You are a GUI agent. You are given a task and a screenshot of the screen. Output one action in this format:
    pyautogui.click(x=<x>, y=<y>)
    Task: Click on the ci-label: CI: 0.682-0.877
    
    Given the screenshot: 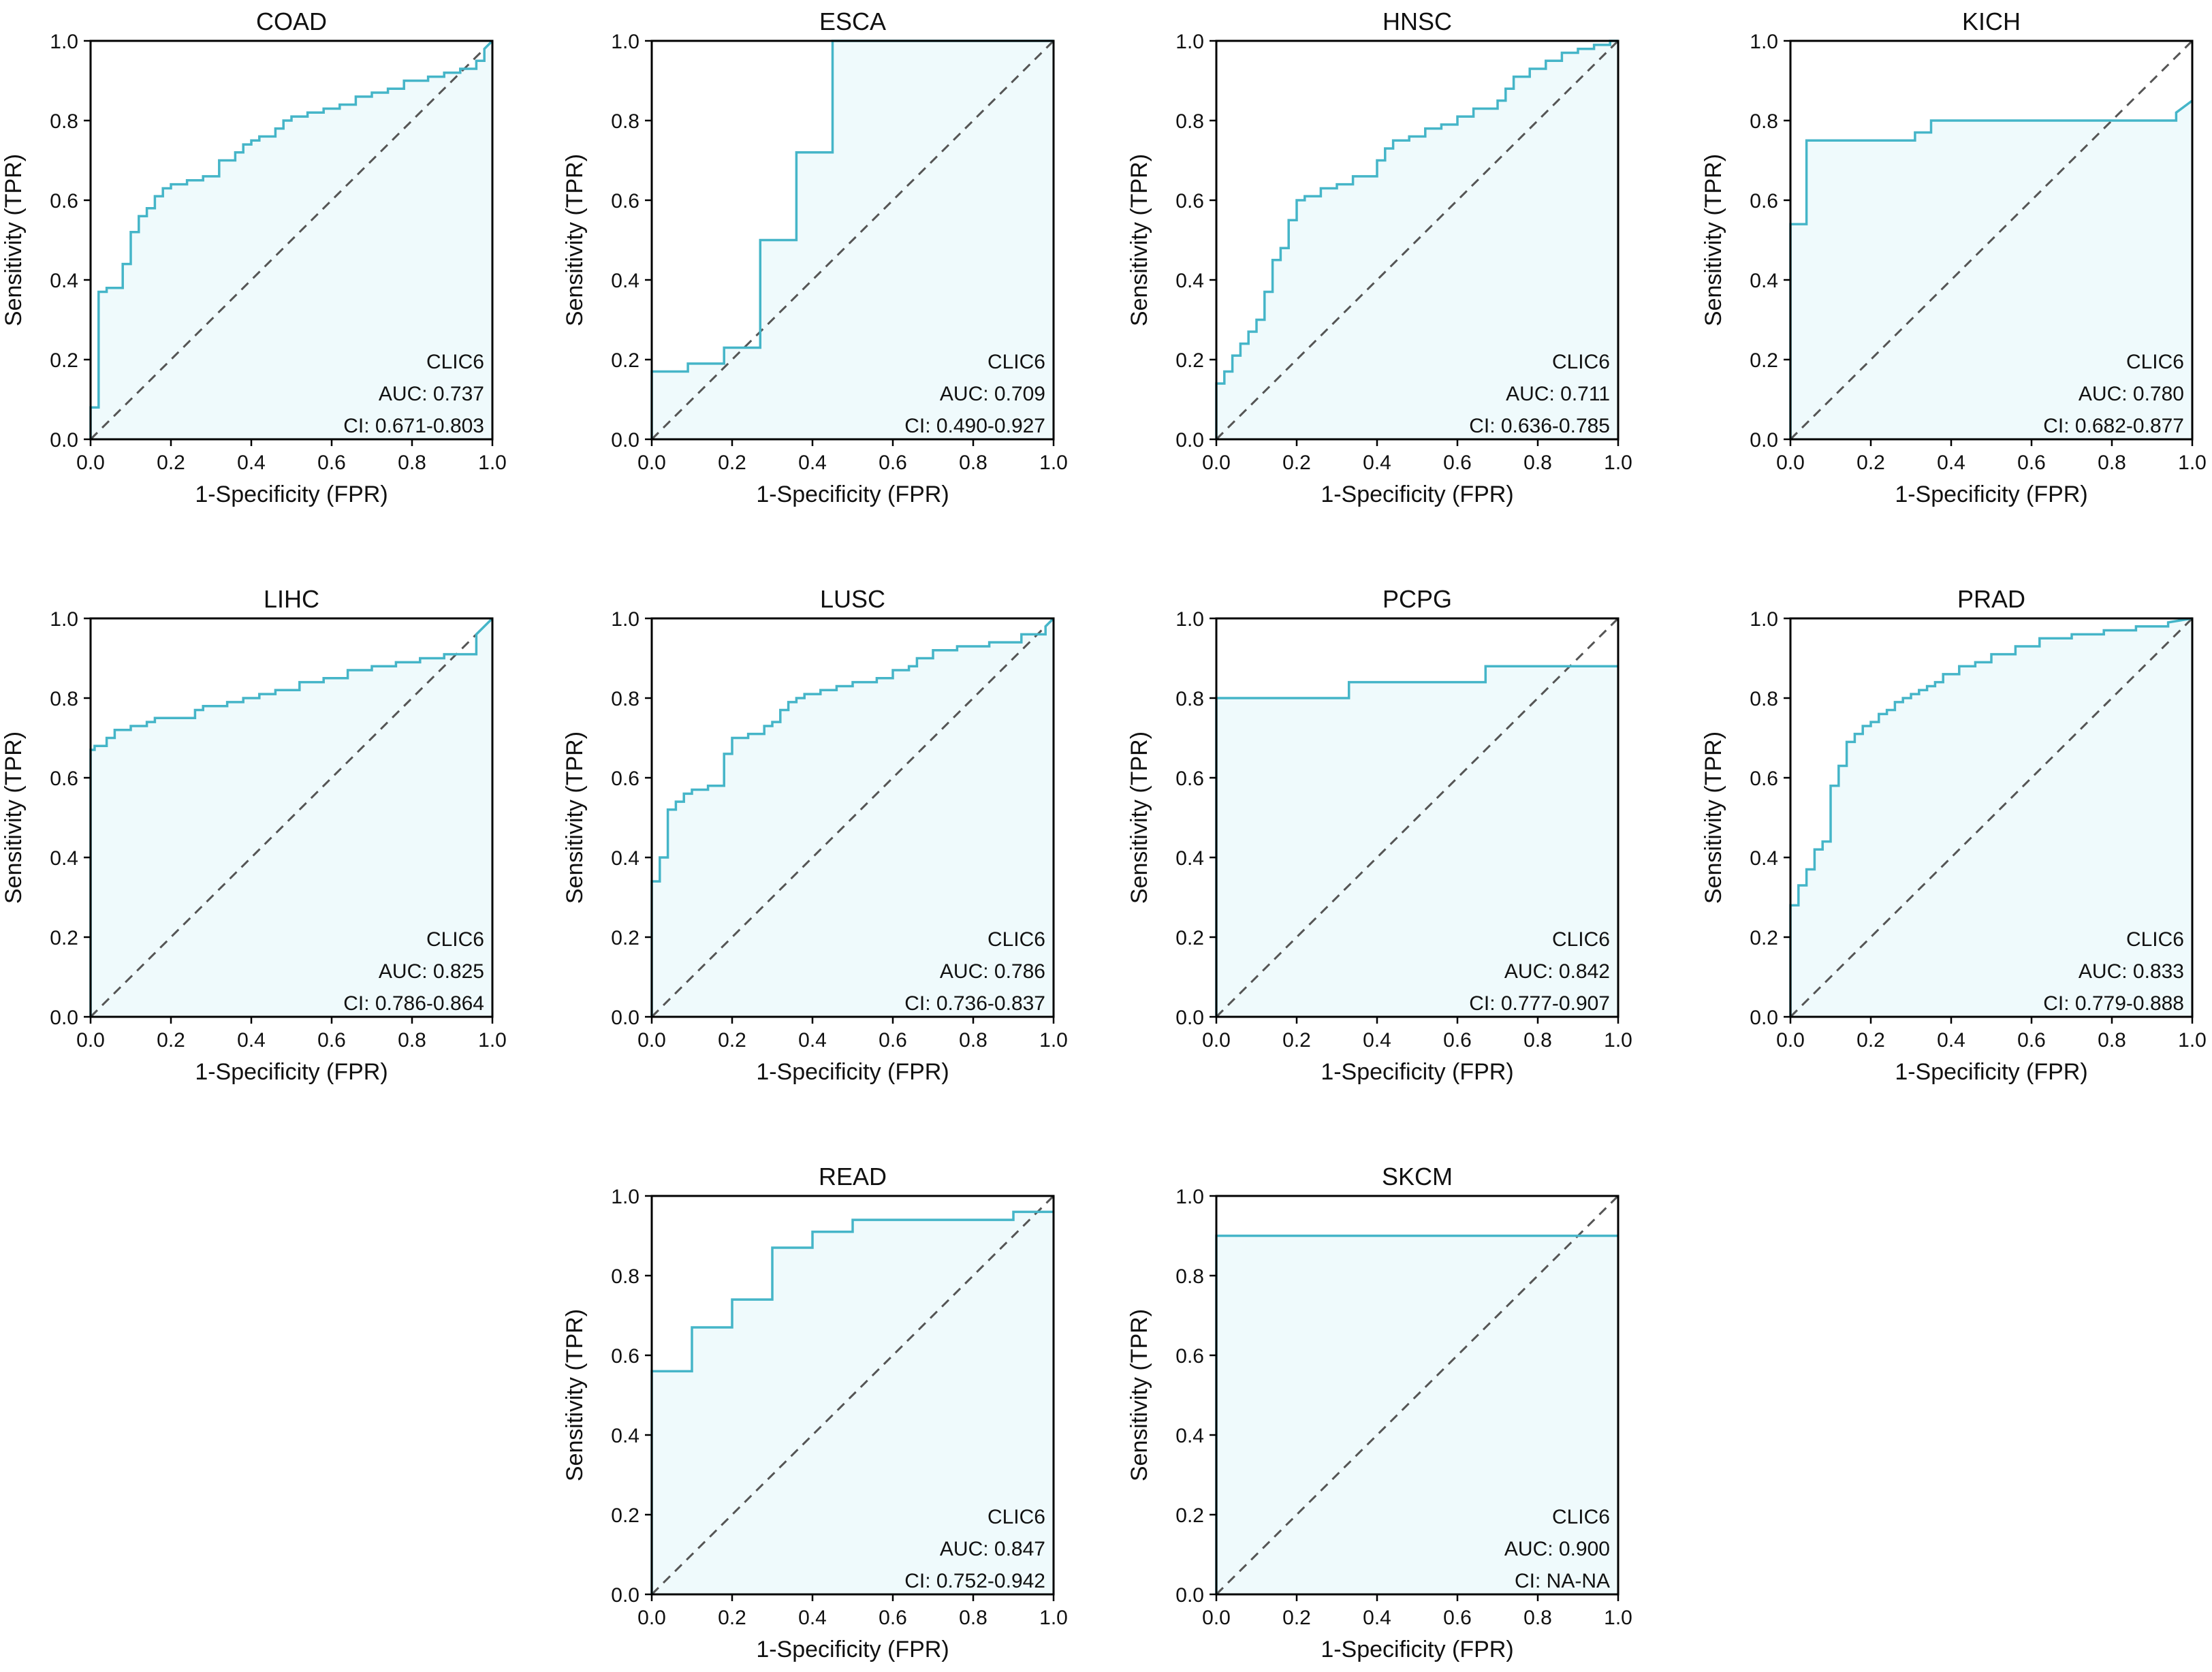 What is the action you would take?
    pyautogui.click(x=2113, y=426)
    